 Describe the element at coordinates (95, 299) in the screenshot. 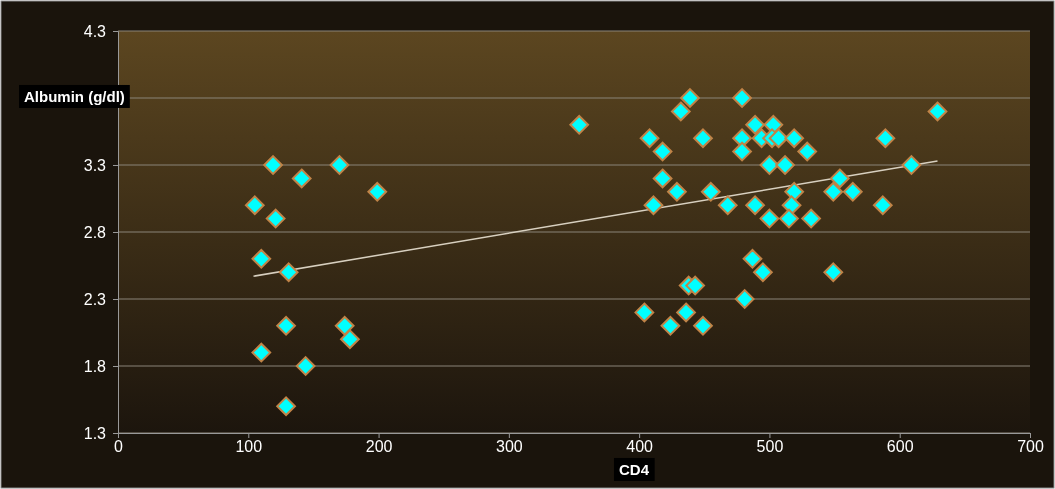

I see `y-tick-label: 2.3` at that location.